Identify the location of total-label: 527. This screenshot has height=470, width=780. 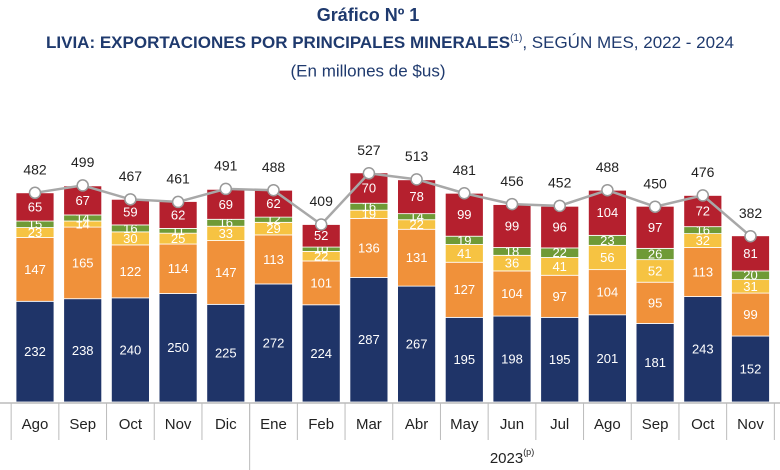
(369, 150).